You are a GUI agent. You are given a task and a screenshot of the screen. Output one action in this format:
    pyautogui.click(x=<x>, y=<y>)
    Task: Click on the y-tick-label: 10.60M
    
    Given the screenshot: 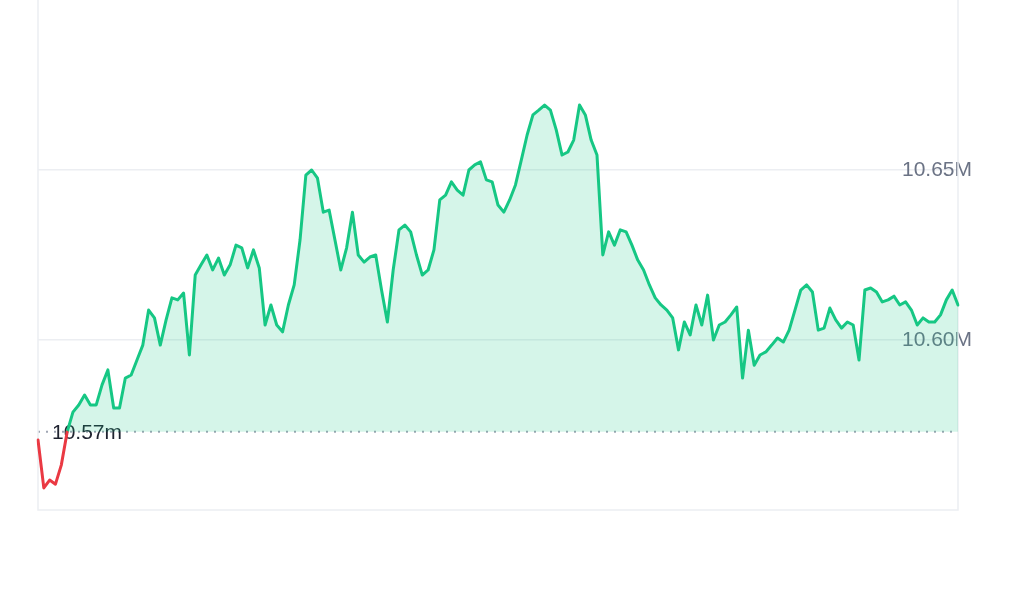 What is the action you would take?
    pyautogui.click(x=936, y=338)
    